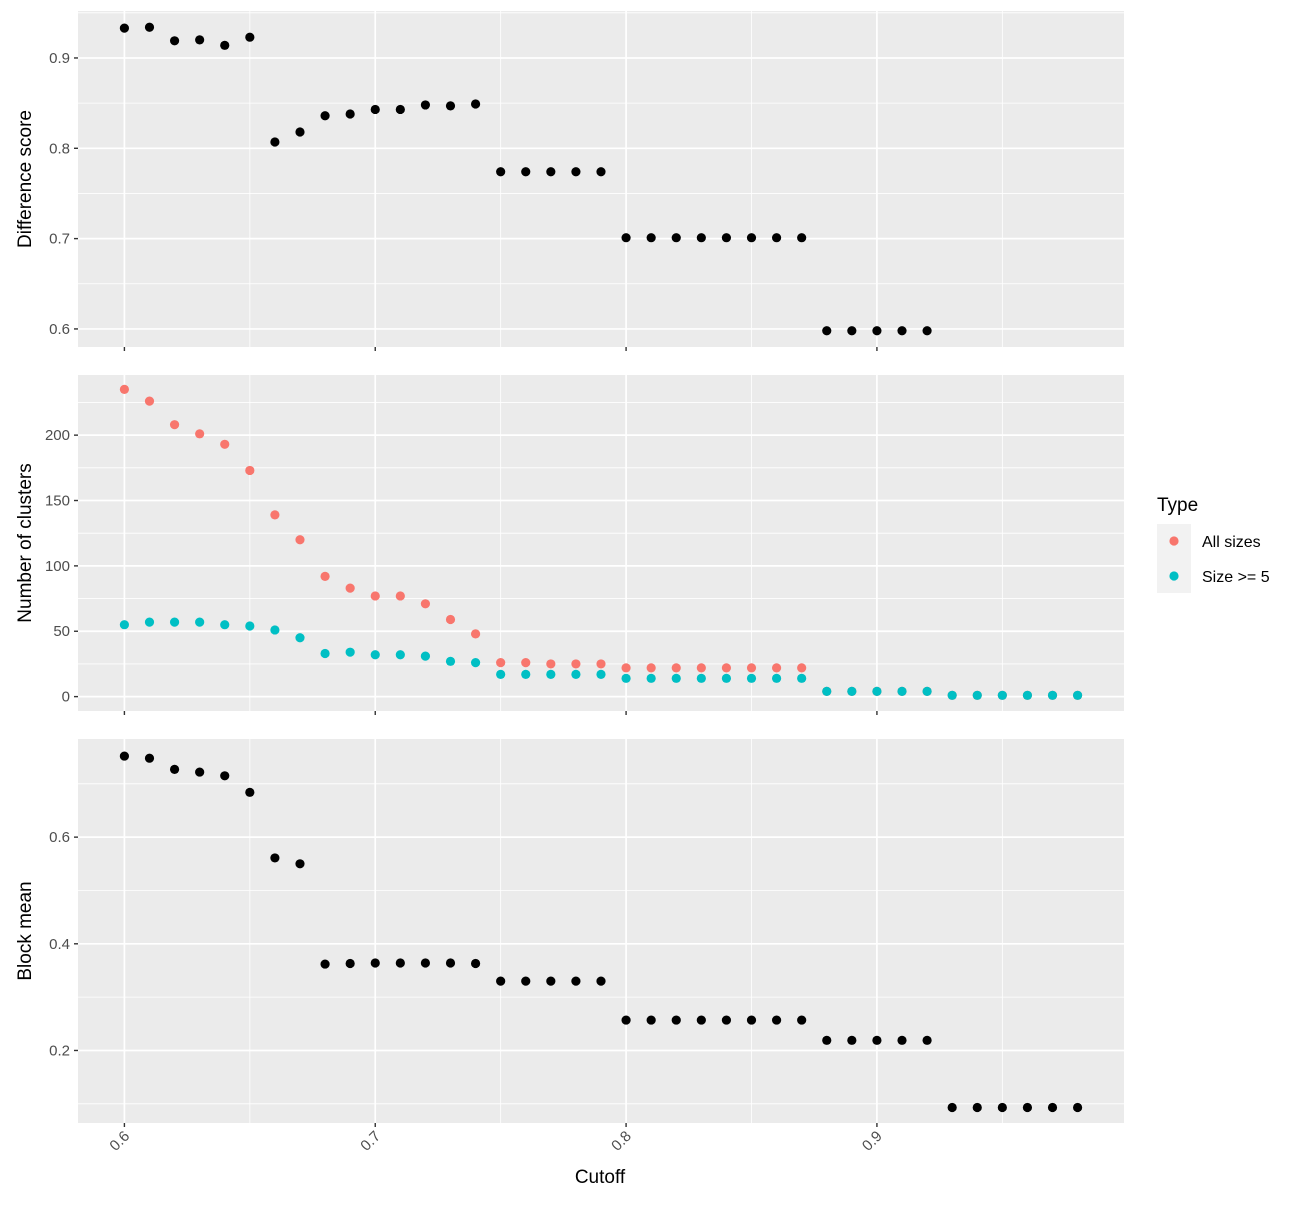 The image size is (1300, 1205). What do you see at coordinates (119, 1141) in the screenshot?
I see `x-tick-label: 0.6` at bounding box center [119, 1141].